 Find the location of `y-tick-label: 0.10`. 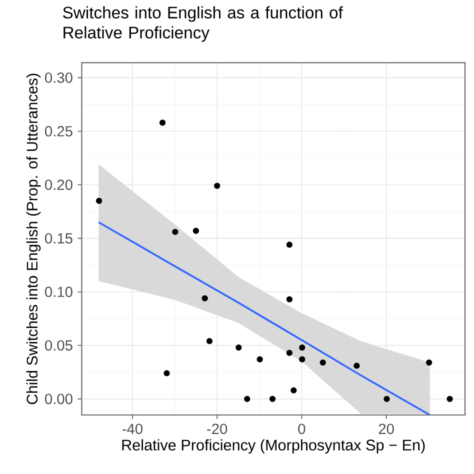

y-tick-label: 0.10 is located at coordinates (58, 292).